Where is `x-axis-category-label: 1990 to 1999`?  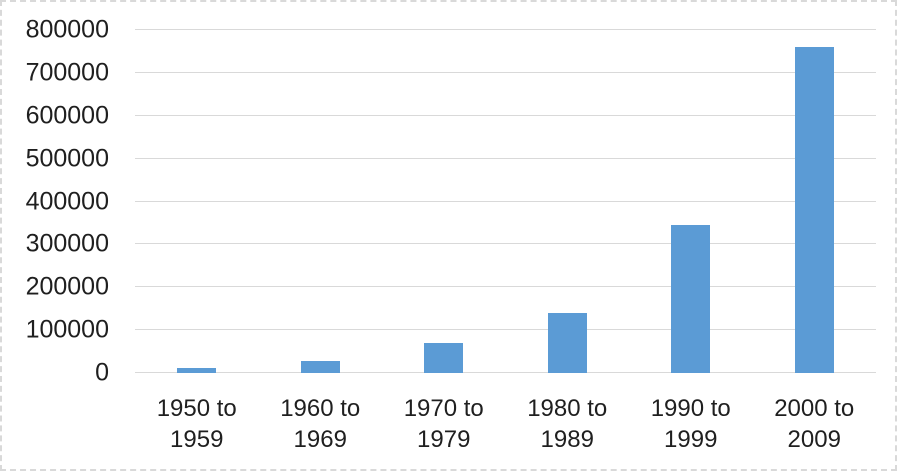 x-axis-category-label: 1990 to 1999 is located at coordinates (690, 424).